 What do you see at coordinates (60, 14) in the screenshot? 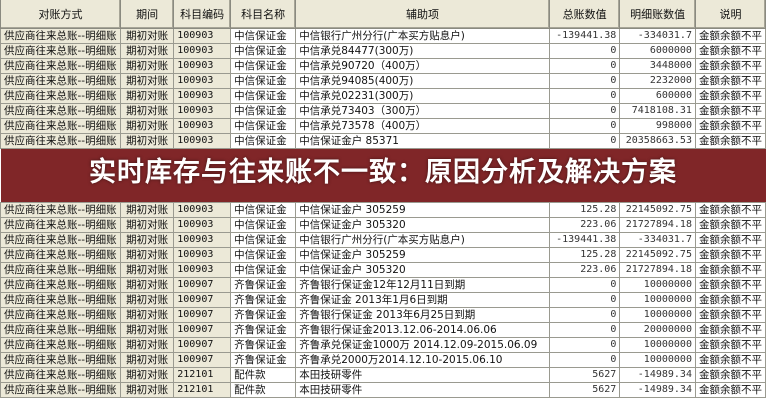
I see `column-header-reconcile-method: 对账方式` at bounding box center [60, 14].